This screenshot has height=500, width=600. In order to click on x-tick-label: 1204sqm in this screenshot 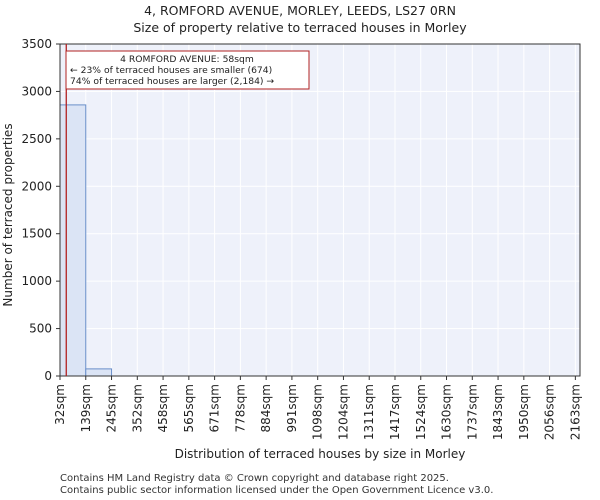, I will do `click(343, 412)`.